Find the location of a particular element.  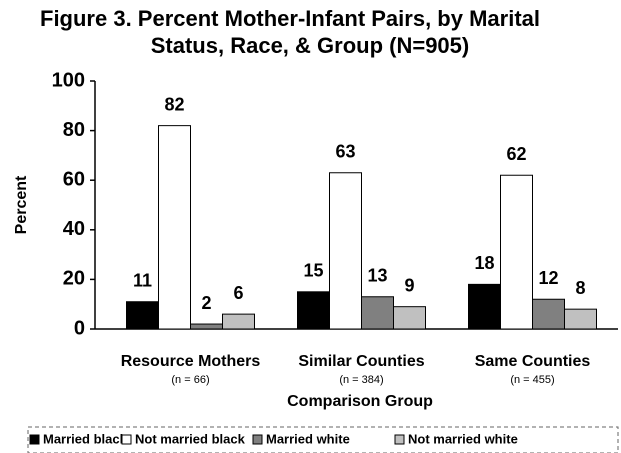

chart-title: Status, Race, & Group (N=905) is located at coordinates (310, 45).